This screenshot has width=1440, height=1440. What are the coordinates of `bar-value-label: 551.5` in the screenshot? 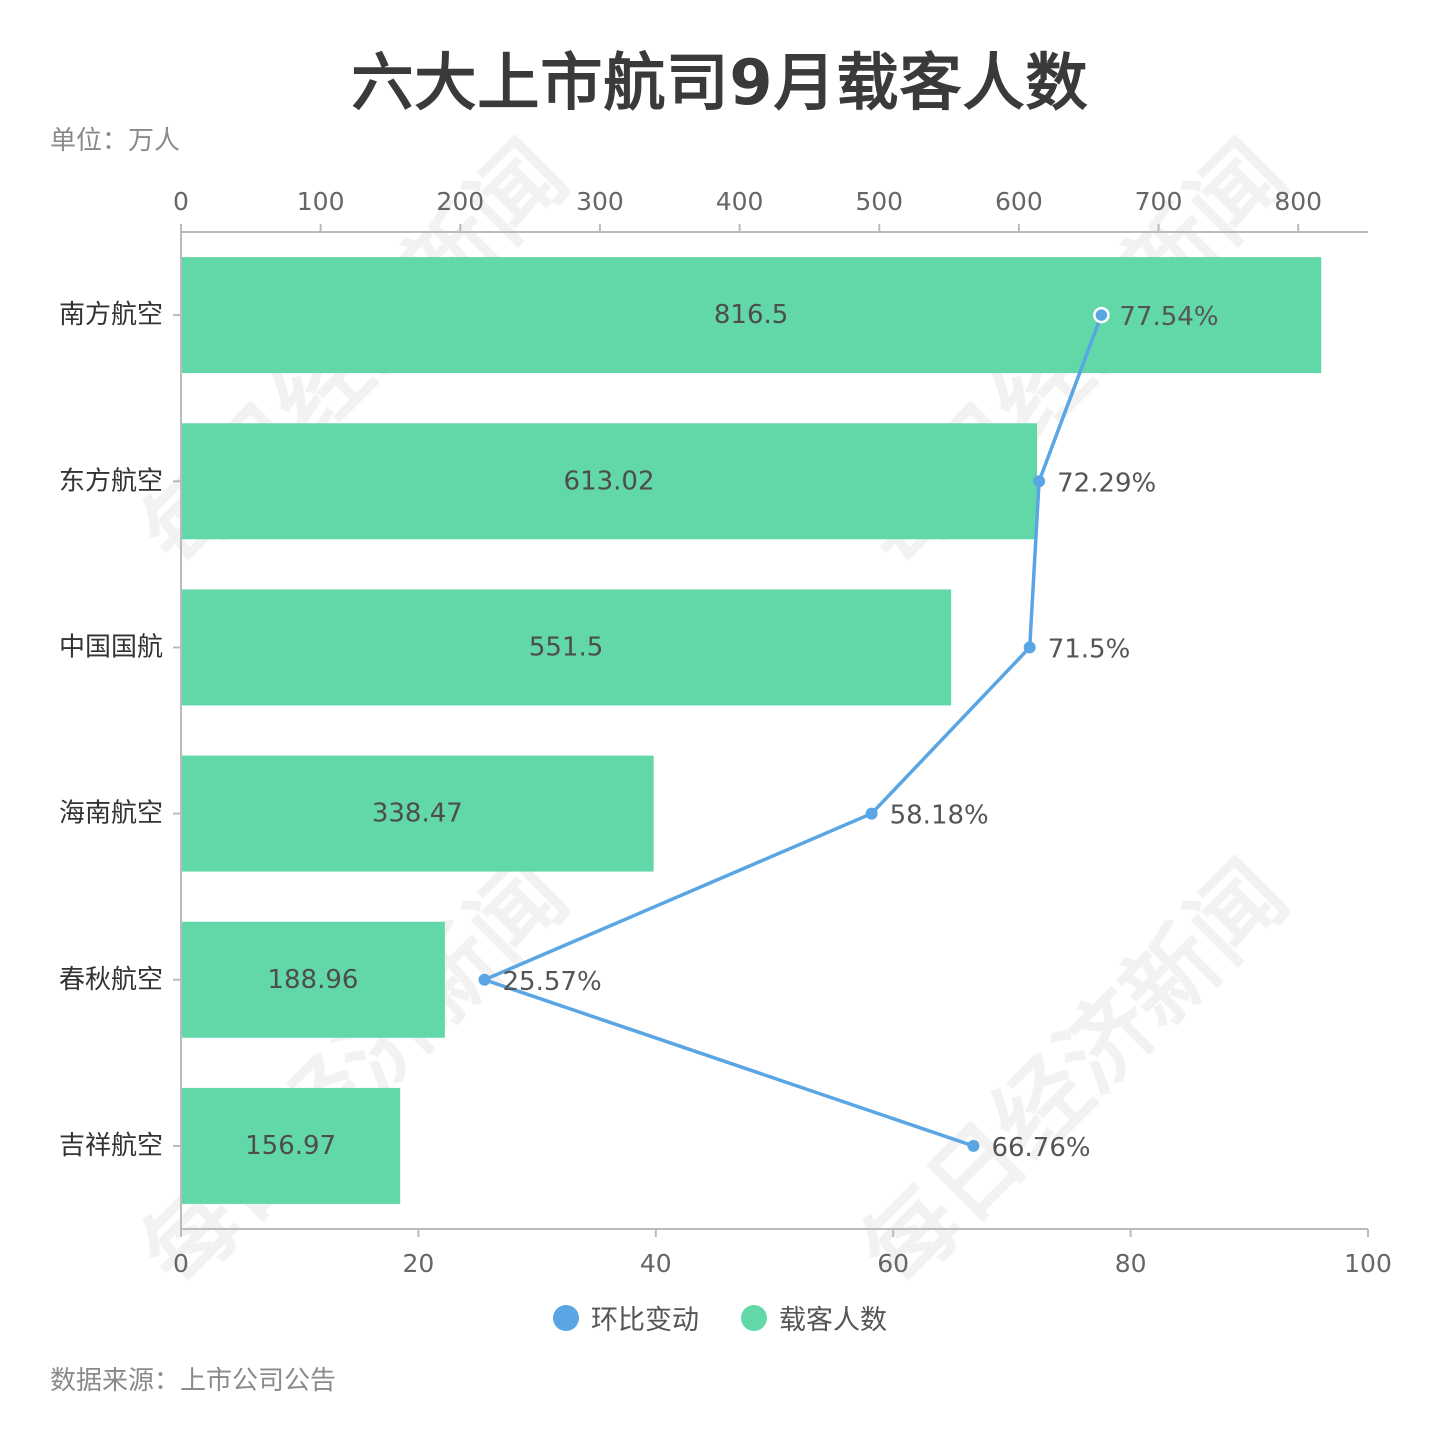 It's located at (566, 647).